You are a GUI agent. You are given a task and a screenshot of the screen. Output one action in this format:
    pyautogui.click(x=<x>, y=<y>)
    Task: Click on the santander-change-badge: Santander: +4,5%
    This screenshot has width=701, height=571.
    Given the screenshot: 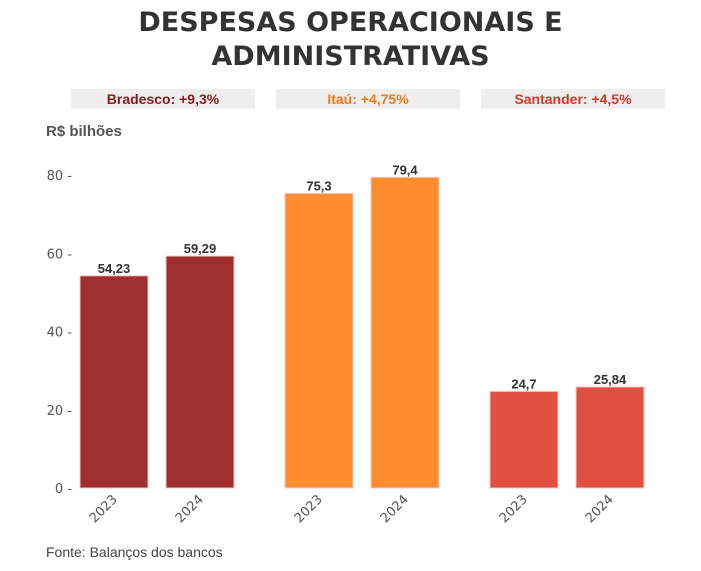 What is the action you would take?
    pyautogui.click(x=573, y=99)
    